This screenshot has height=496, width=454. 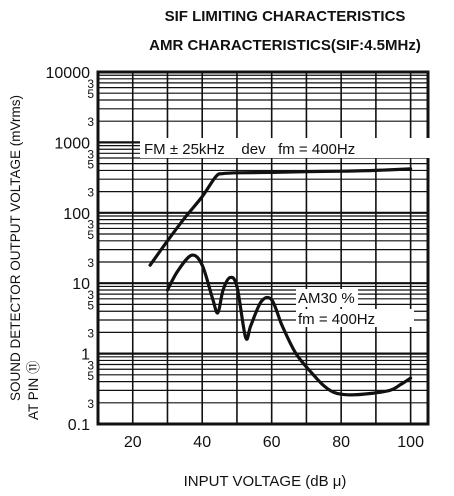 What do you see at coordinates (68, 73) in the screenshot?
I see `y-tick-label: 10000` at bounding box center [68, 73].